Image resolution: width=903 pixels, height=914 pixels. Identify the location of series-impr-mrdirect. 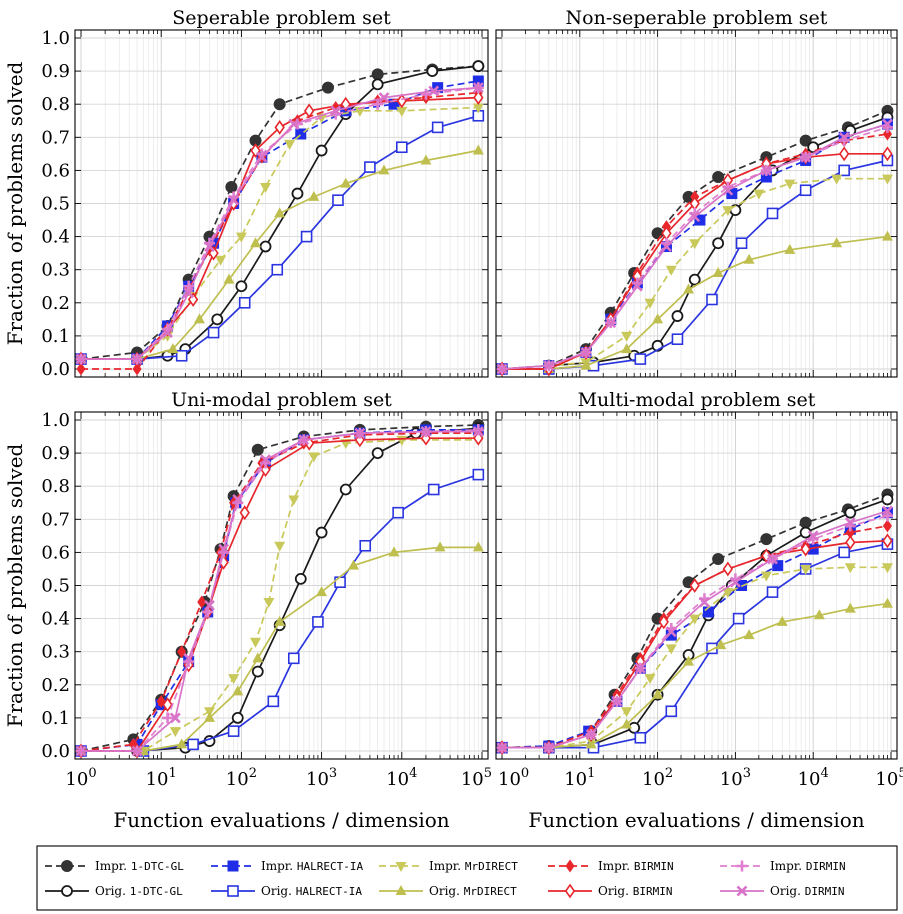
(694, 274).